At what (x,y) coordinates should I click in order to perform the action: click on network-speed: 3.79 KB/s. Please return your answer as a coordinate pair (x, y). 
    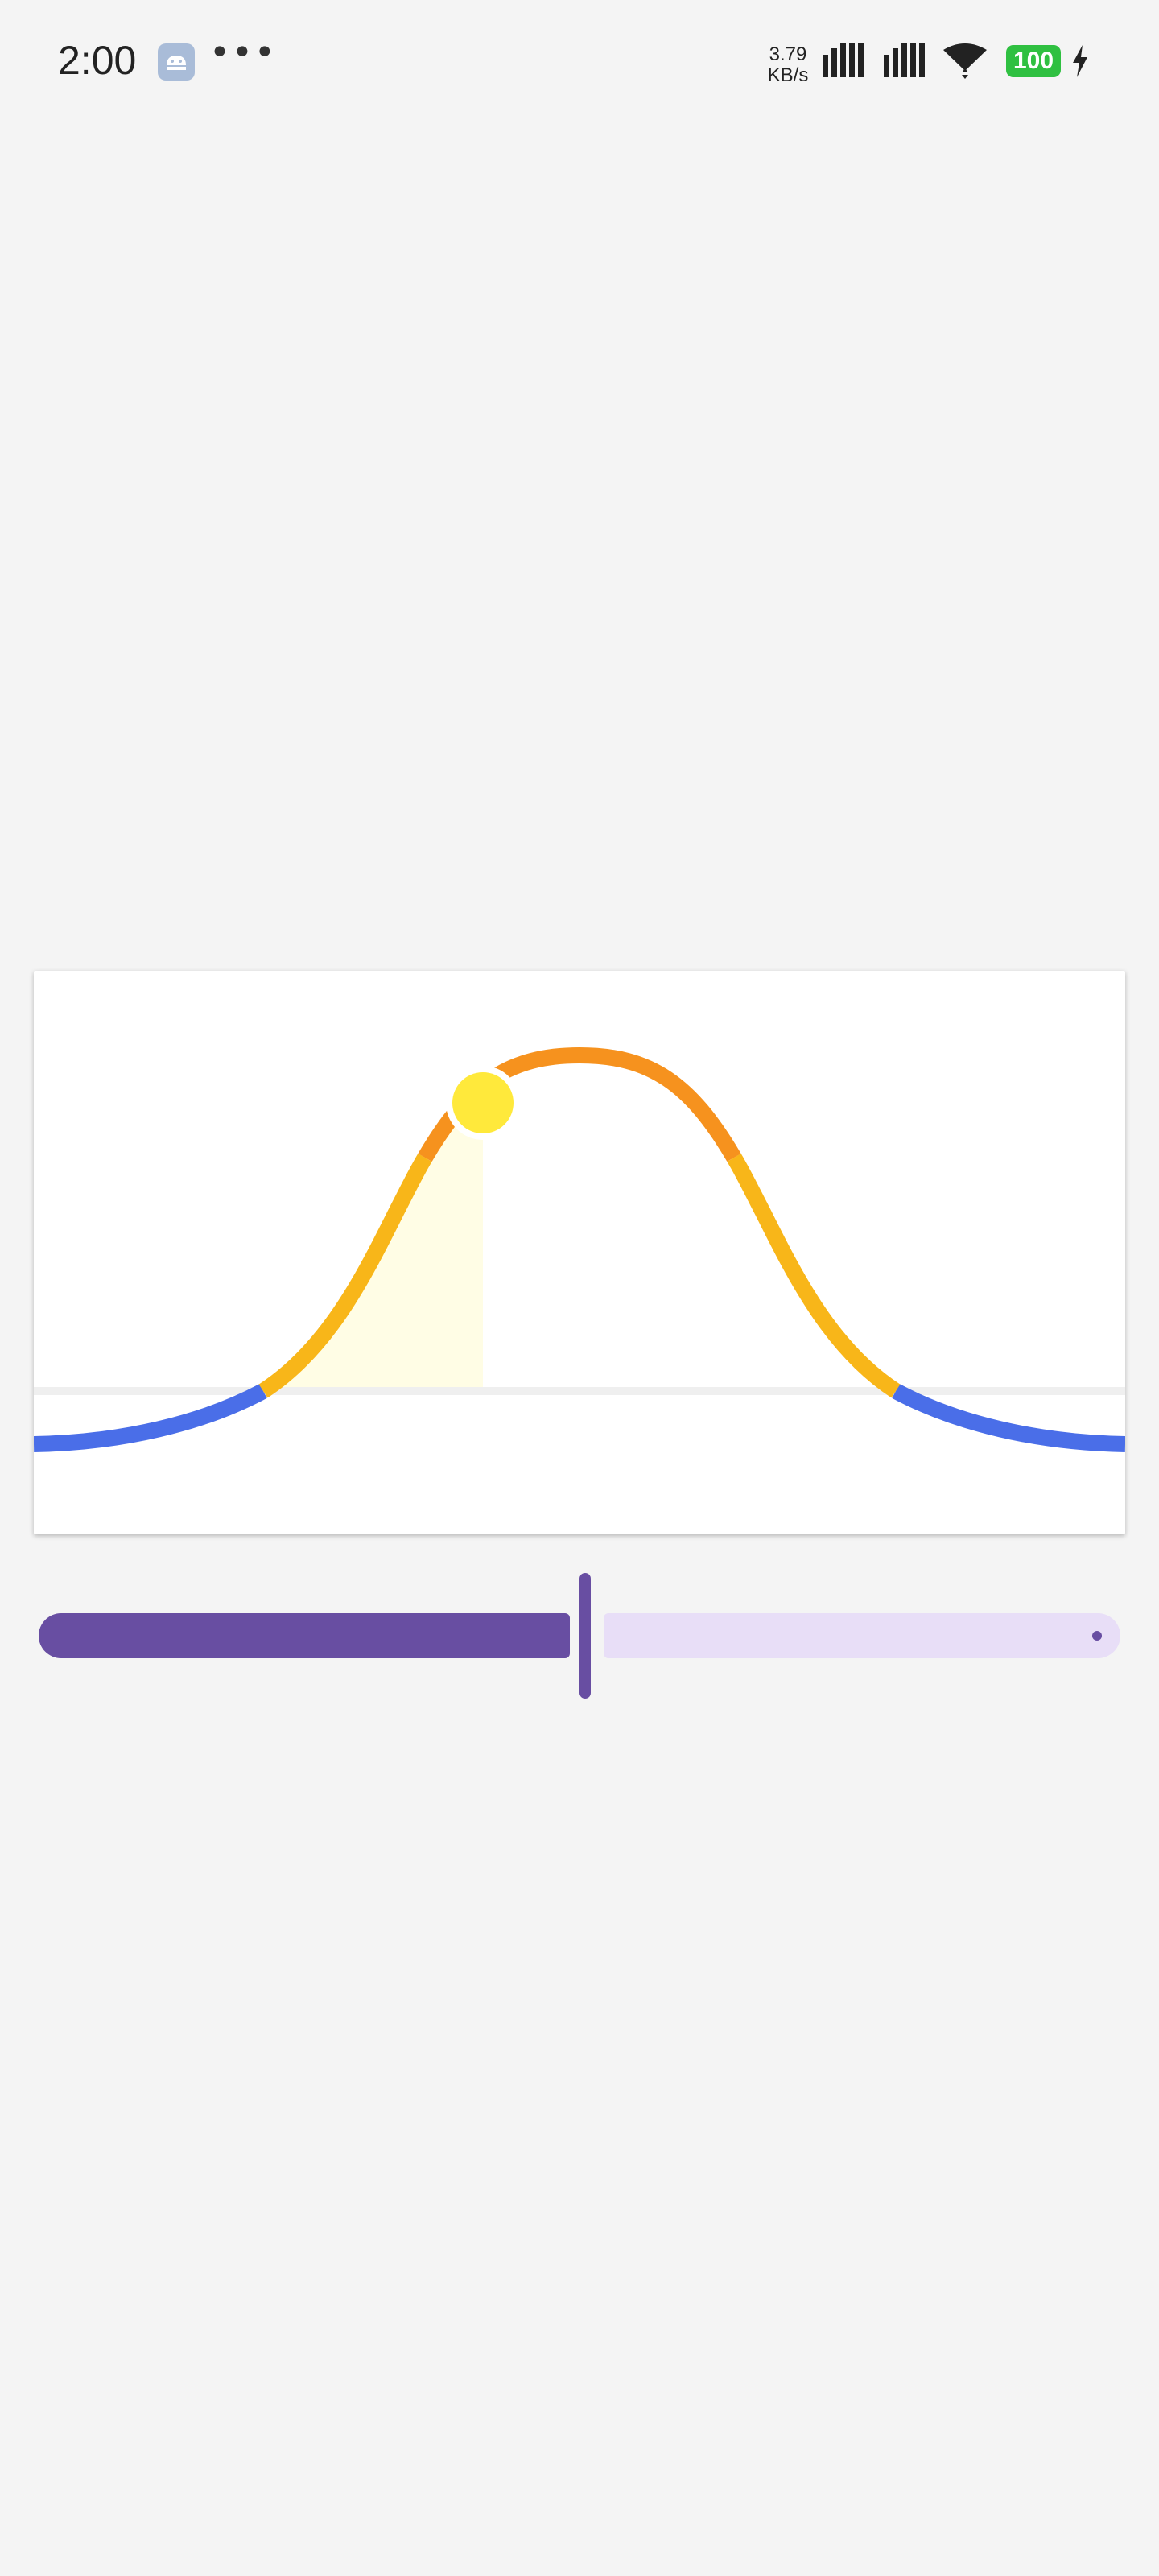
    Looking at the image, I should click on (788, 65).